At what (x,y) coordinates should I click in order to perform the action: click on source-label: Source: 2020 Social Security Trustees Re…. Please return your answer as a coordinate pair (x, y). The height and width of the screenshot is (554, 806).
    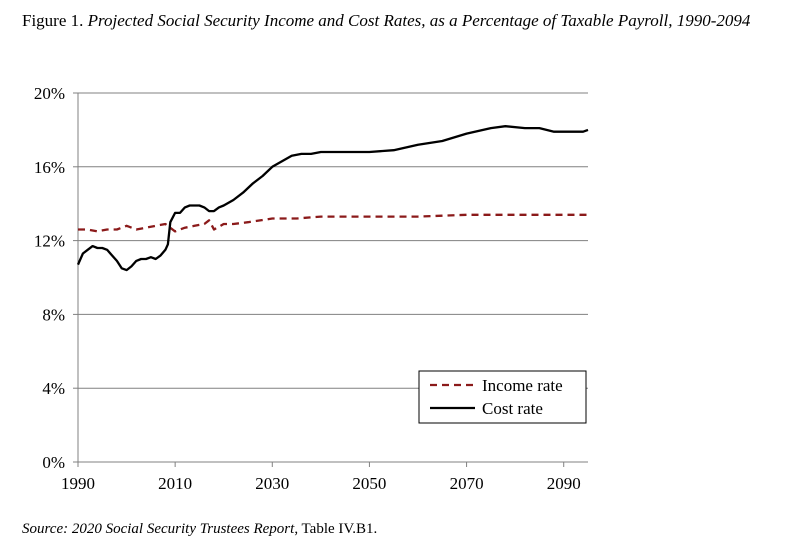
    Looking at the image, I should click on (158, 529).